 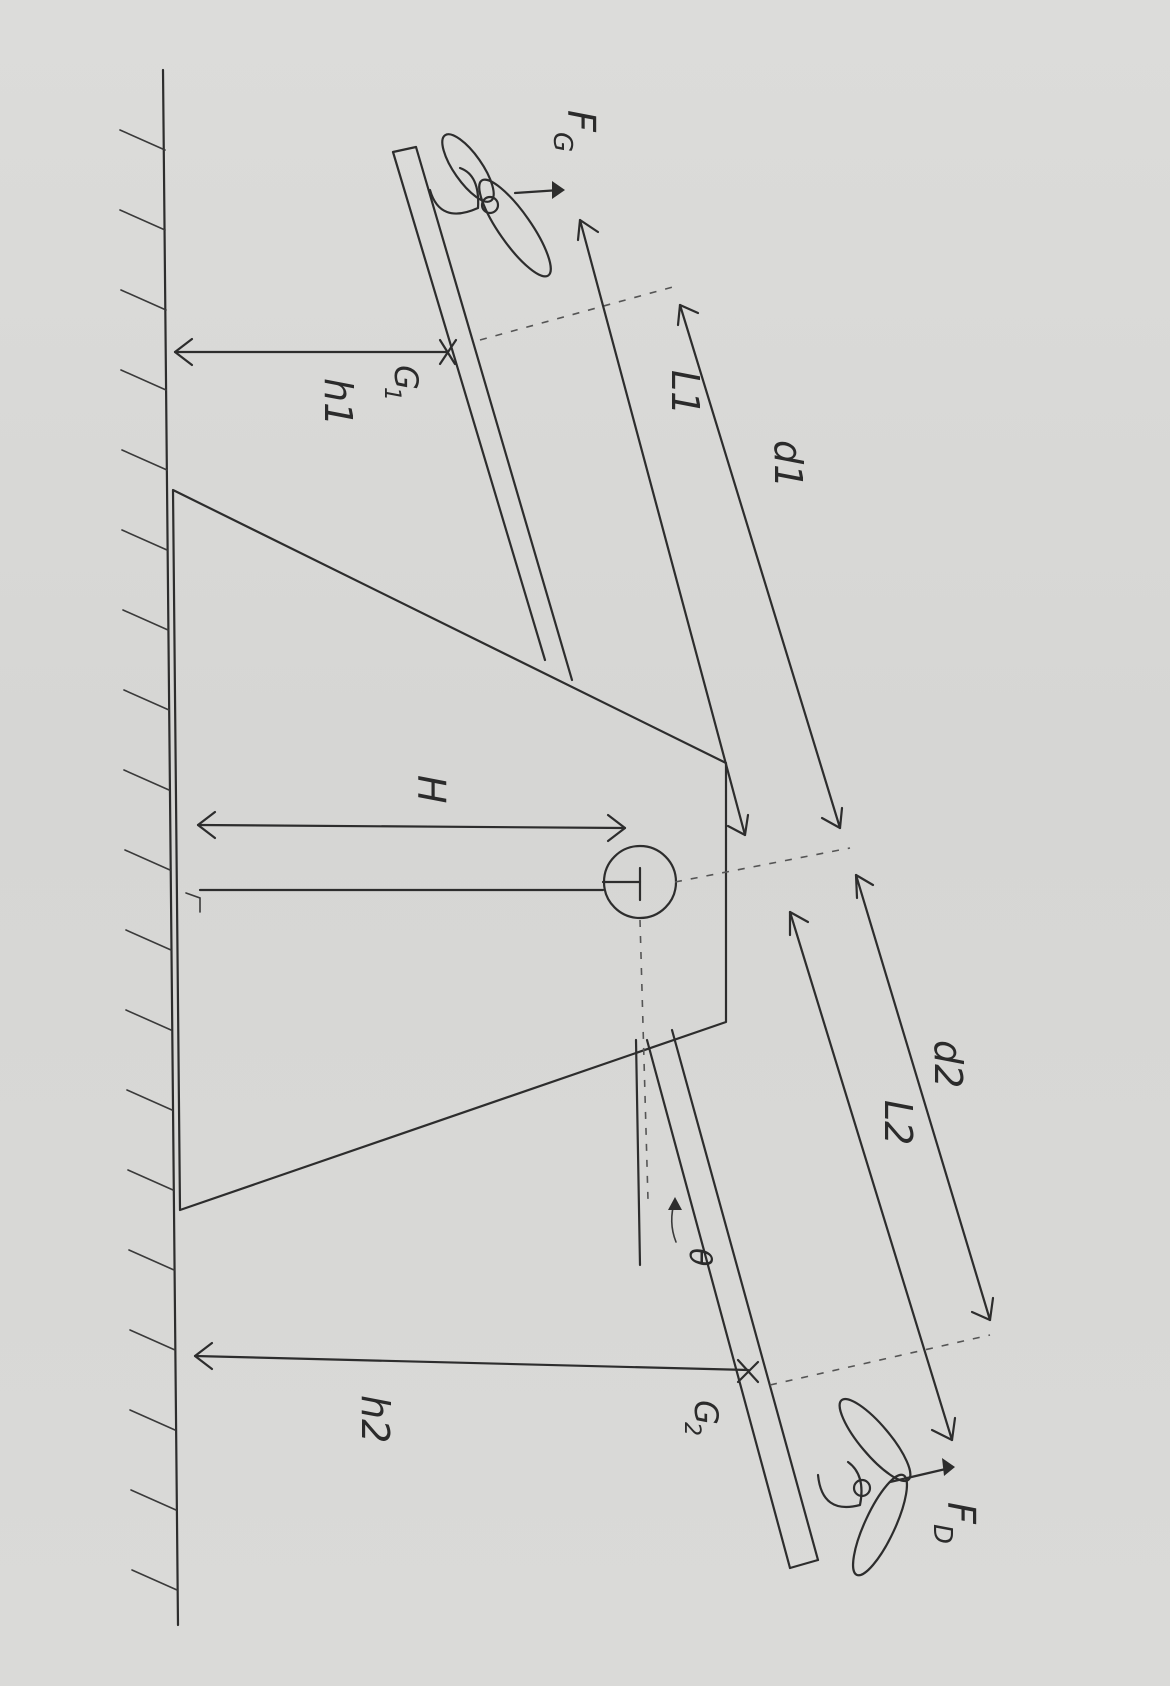 What do you see at coordinates (732, 1299) in the screenshot?
I see `beam-lower` at bounding box center [732, 1299].